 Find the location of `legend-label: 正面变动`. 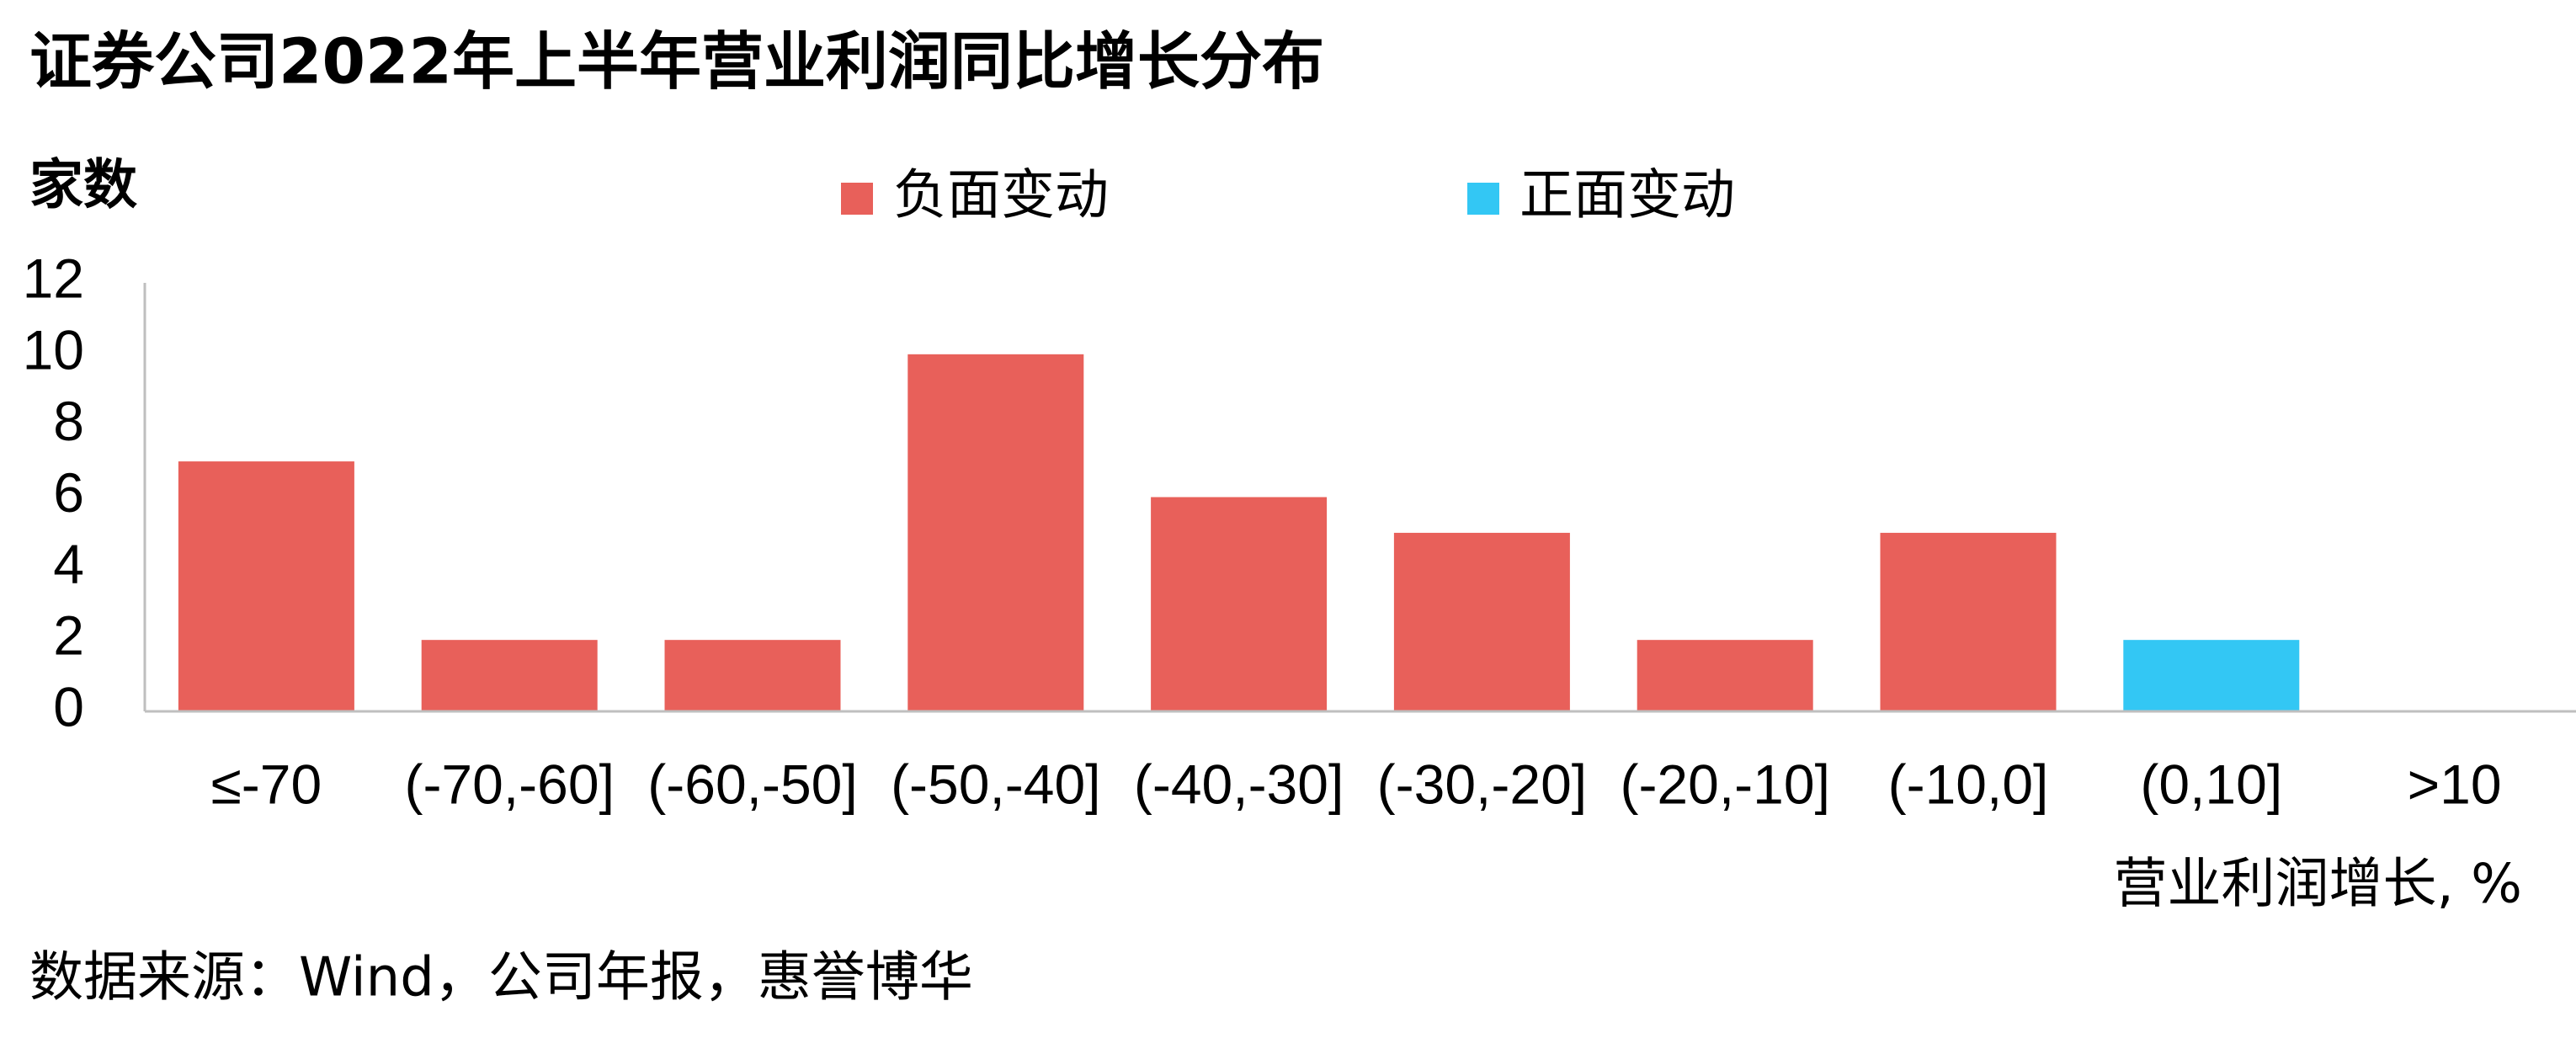

legend-label: 正面变动 is located at coordinates (1627, 196).